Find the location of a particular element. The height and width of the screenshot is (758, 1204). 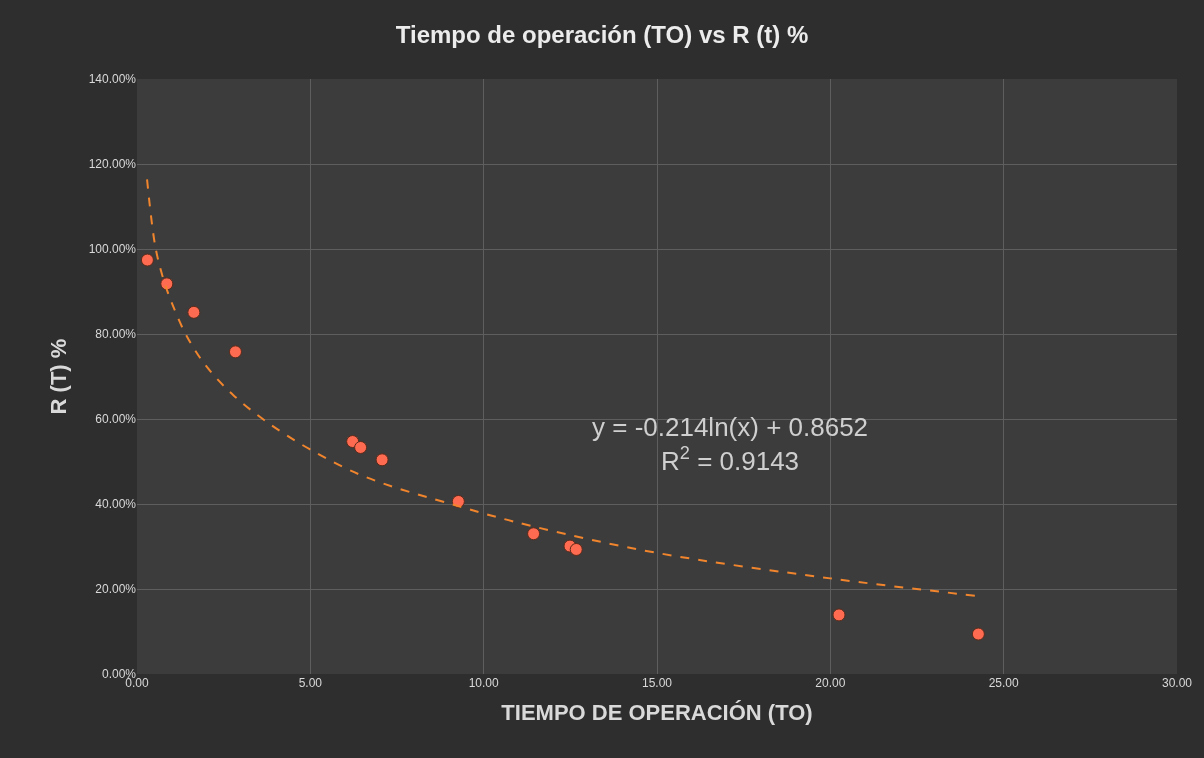

y-tick-label: 100.00% is located at coordinates (112, 249).